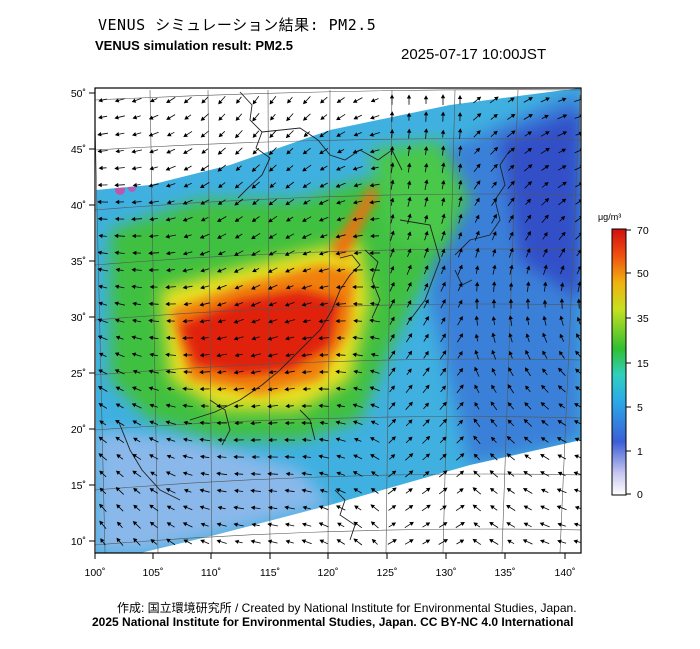 This screenshot has width=700, height=649. What do you see at coordinates (78, 150) in the screenshot?
I see `lat-label-45: 45˚` at bounding box center [78, 150].